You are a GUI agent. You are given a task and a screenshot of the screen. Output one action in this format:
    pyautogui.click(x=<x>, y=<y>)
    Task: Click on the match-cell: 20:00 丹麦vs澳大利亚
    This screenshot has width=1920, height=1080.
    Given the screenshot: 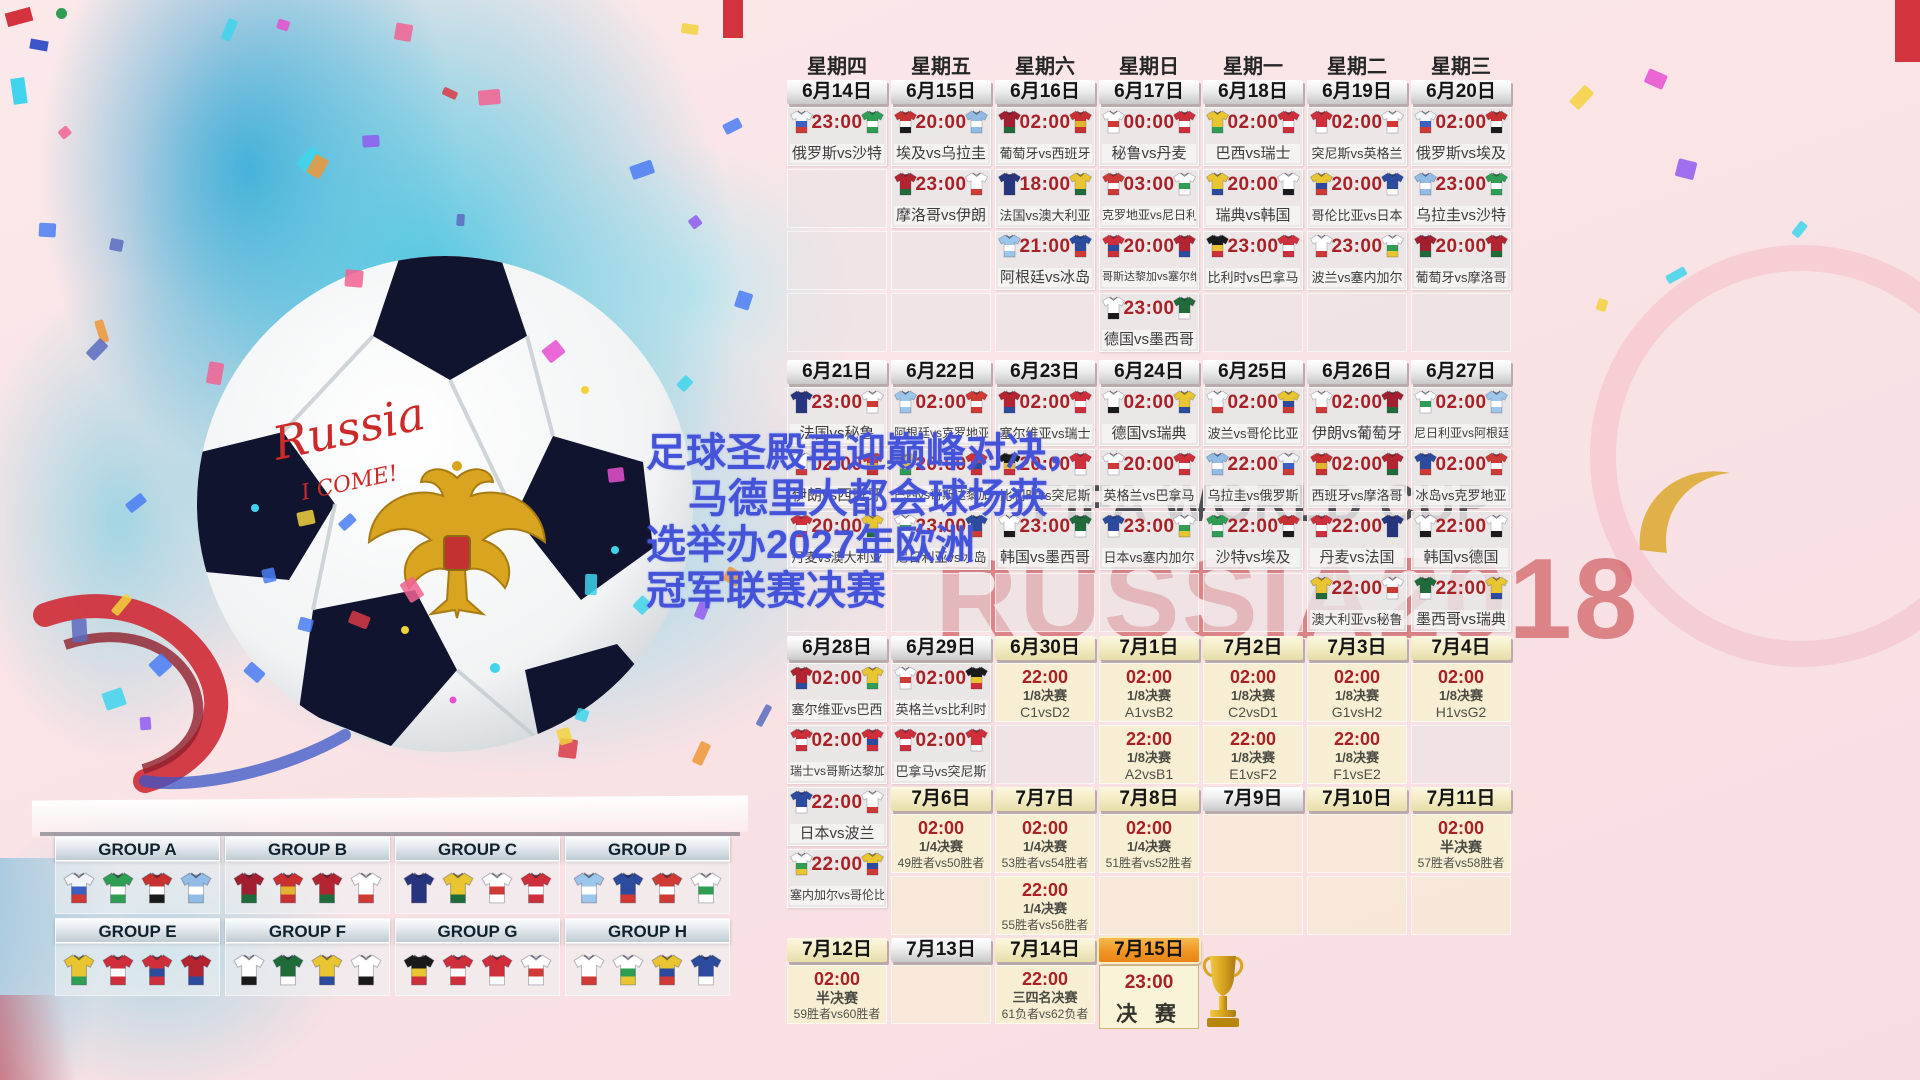 What is the action you would take?
    pyautogui.click(x=837, y=540)
    